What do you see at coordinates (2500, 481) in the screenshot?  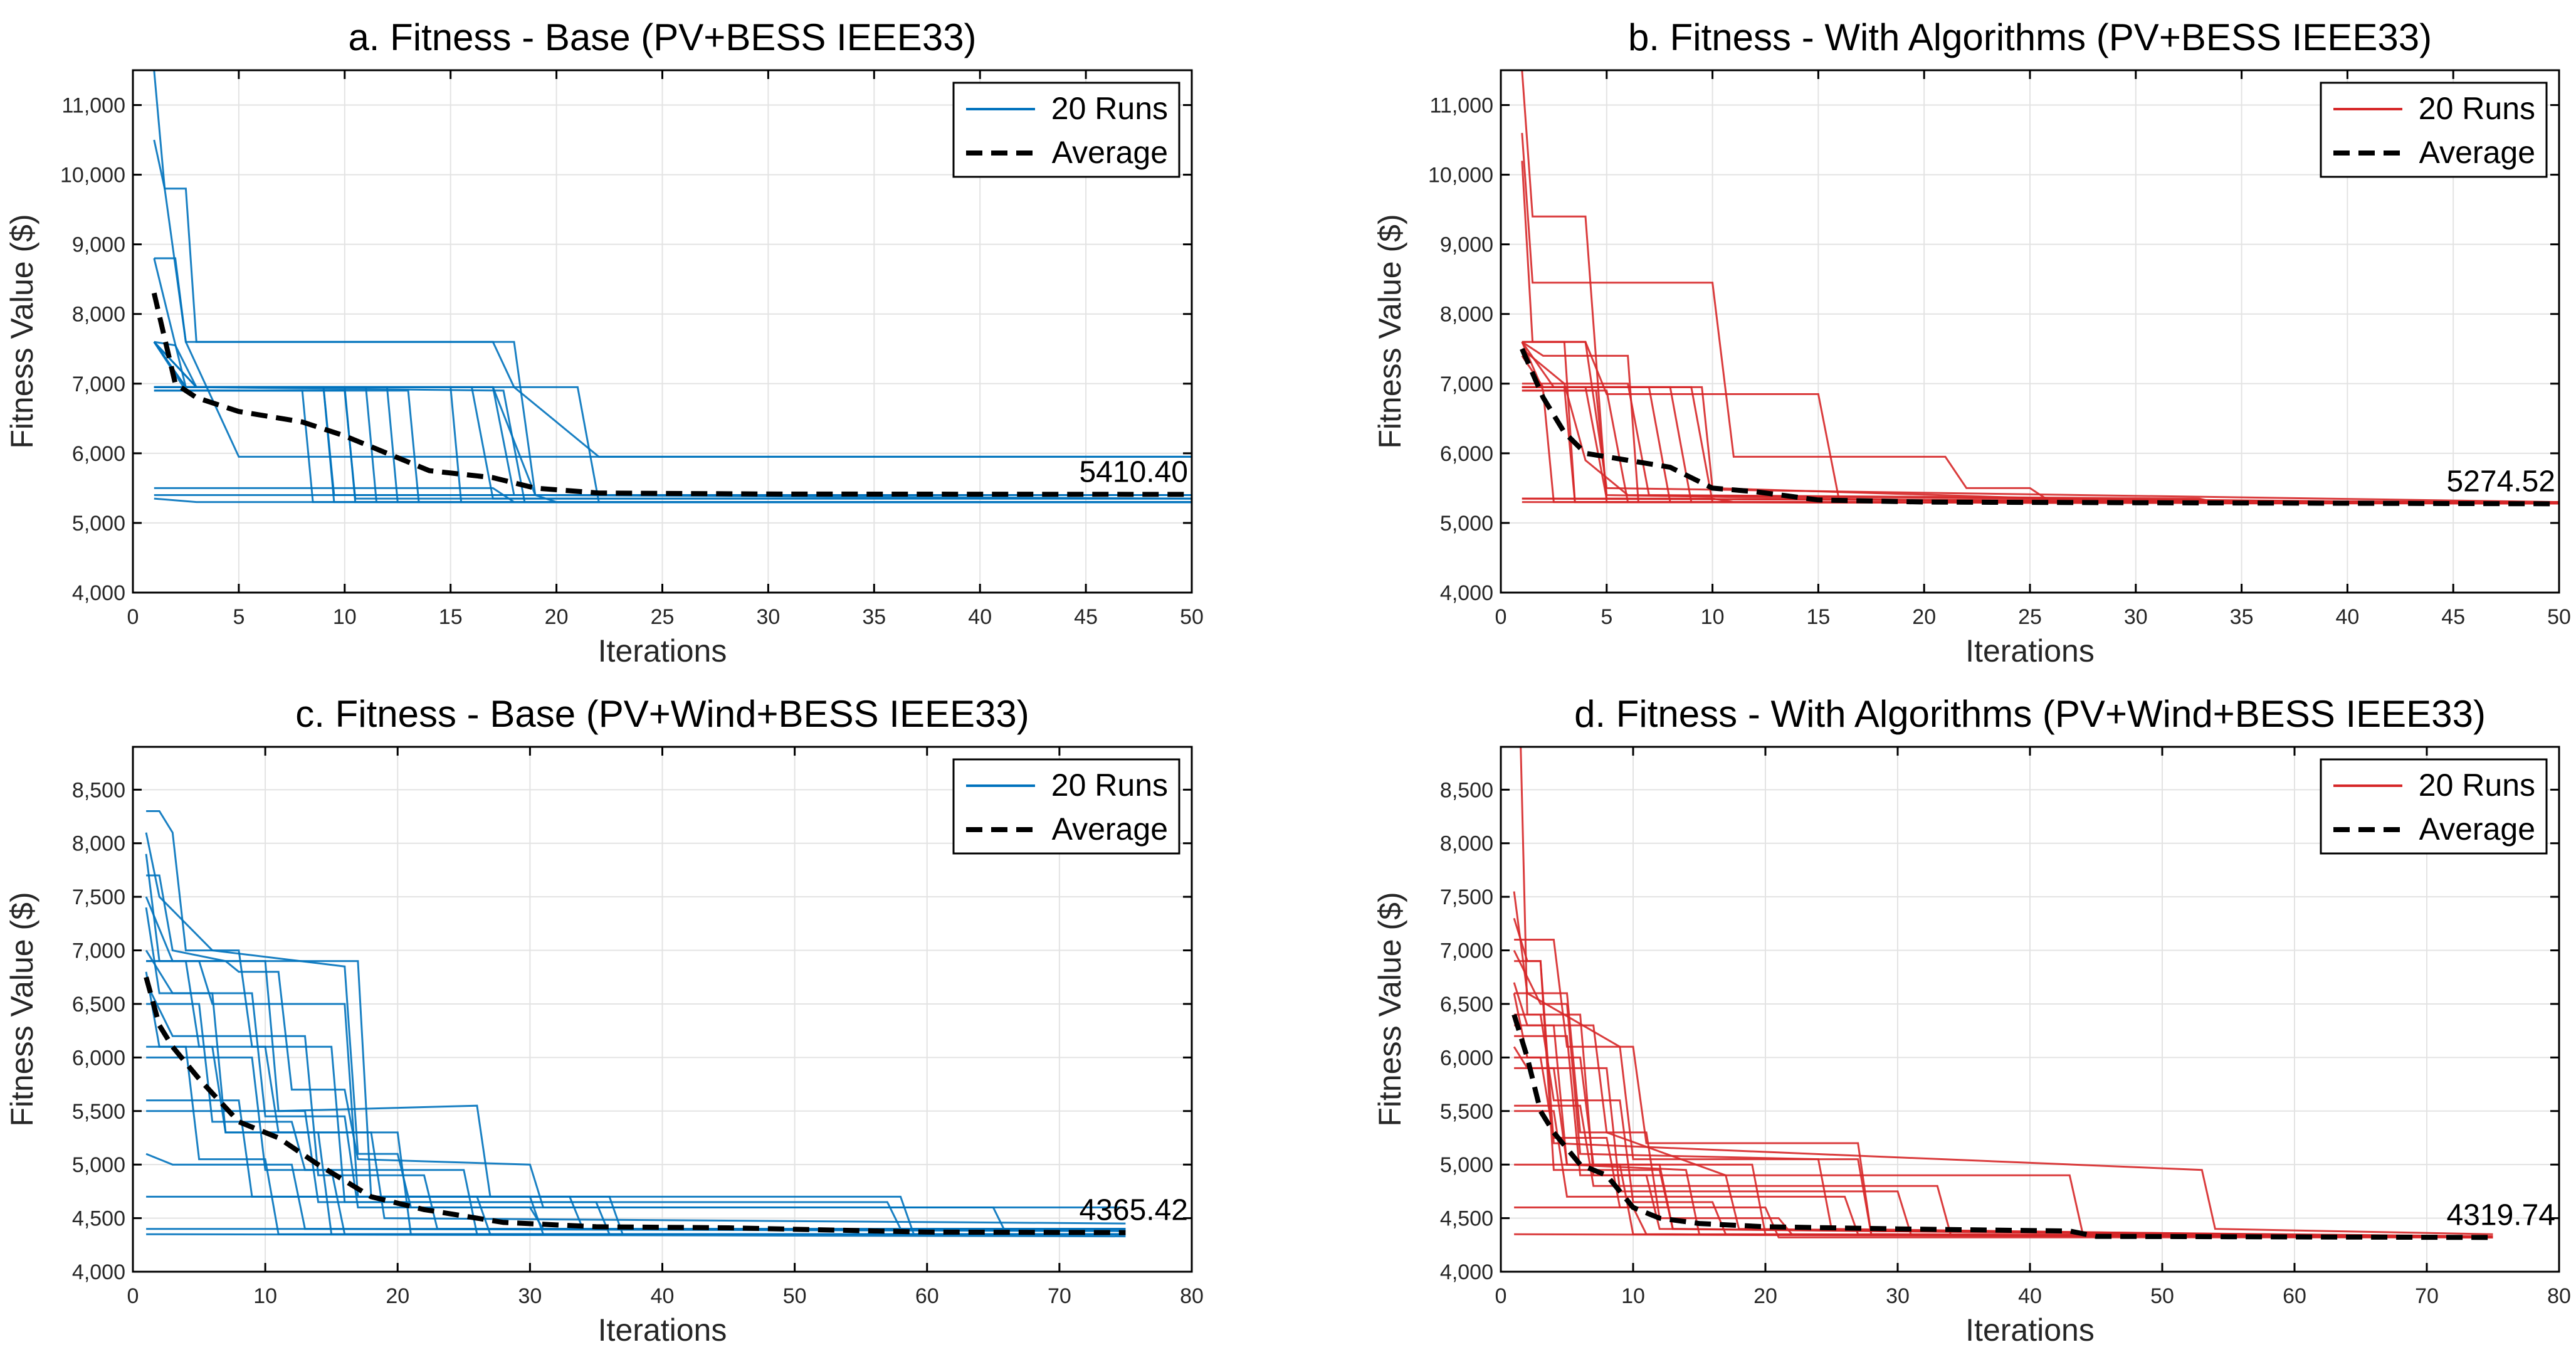 I see `final-value-label: 5274.52` at bounding box center [2500, 481].